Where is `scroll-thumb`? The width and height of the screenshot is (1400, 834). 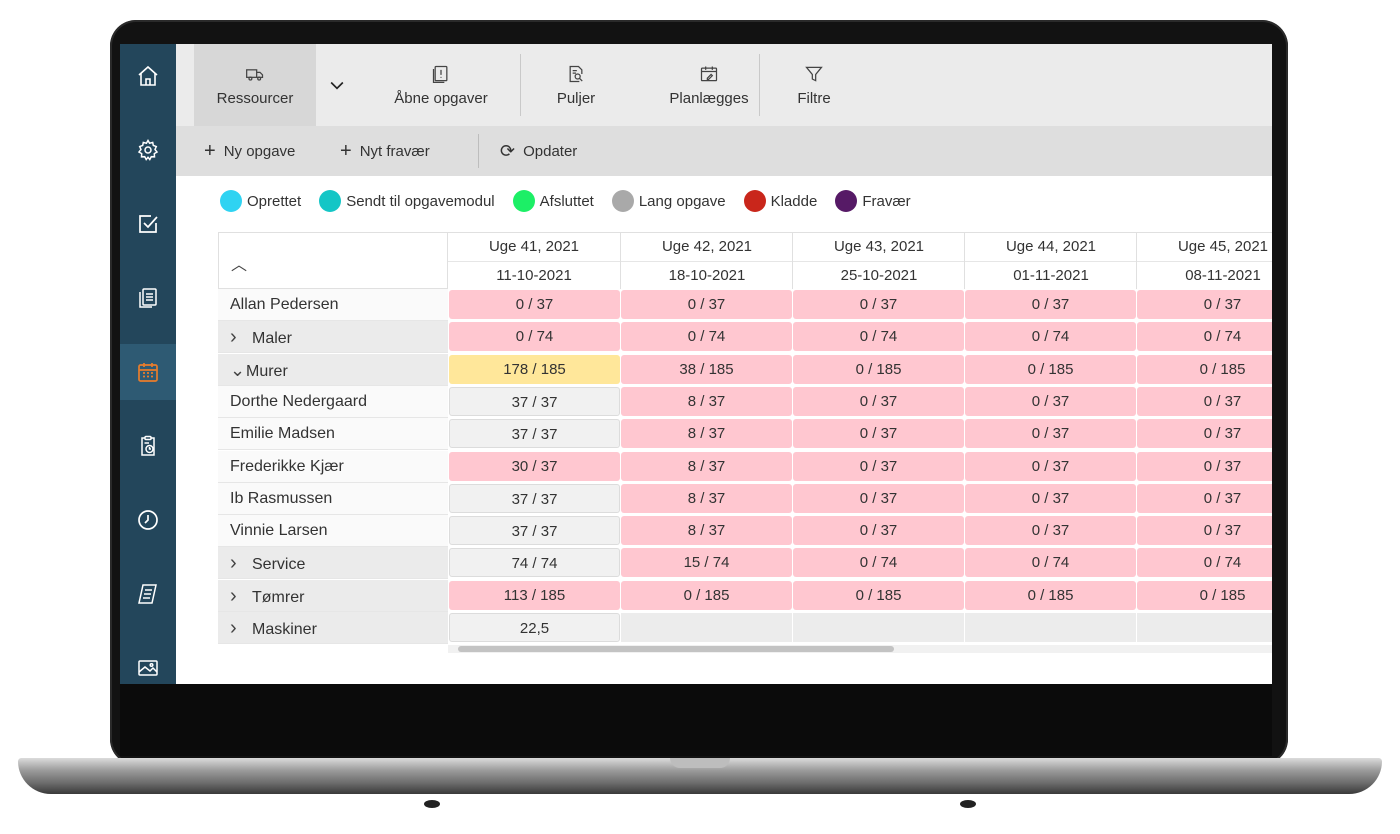 scroll-thumb is located at coordinates (676, 649).